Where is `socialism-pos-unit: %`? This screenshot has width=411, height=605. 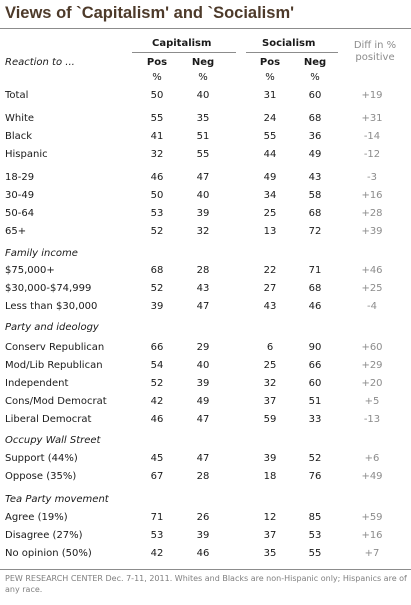 socialism-pos-unit: % is located at coordinates (270, 77).